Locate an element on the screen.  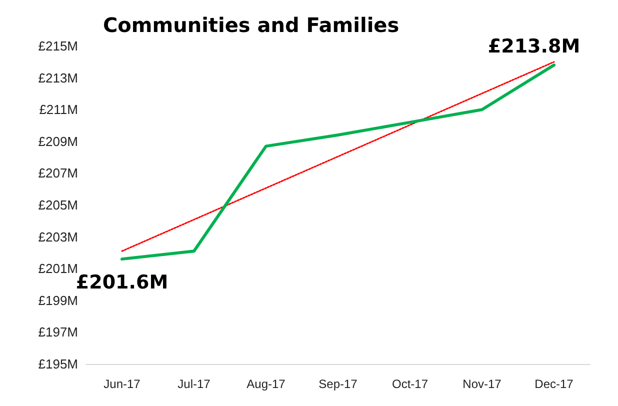
y-tick-label: £199M is located at coordinates (58, 300).